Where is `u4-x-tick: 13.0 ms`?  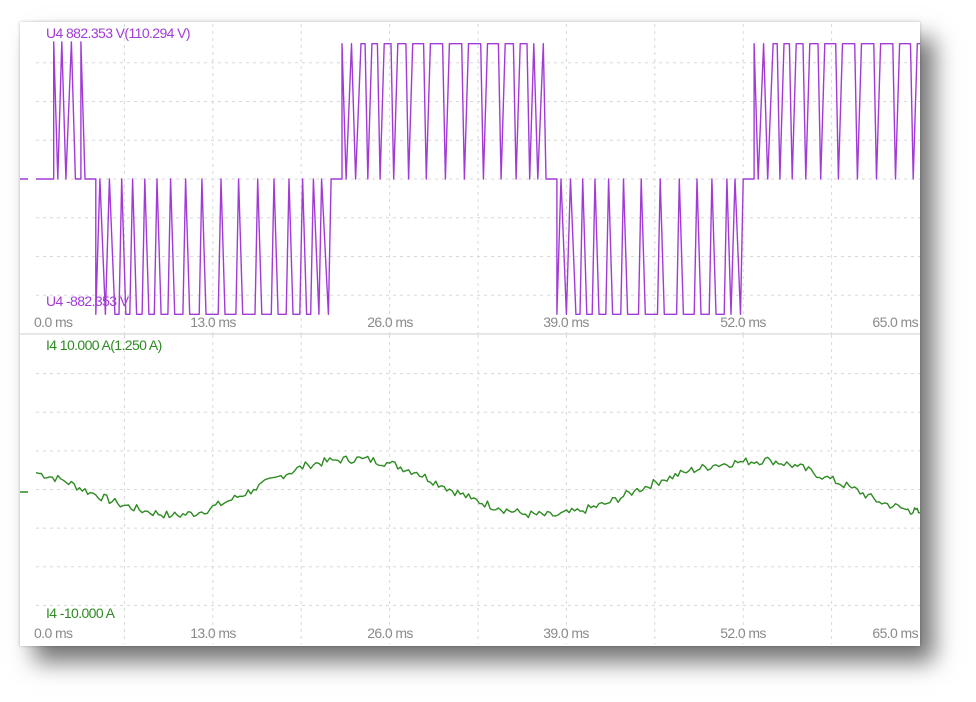
u4-x-tick: 13.0 ms is located at coordinates (213, 322).